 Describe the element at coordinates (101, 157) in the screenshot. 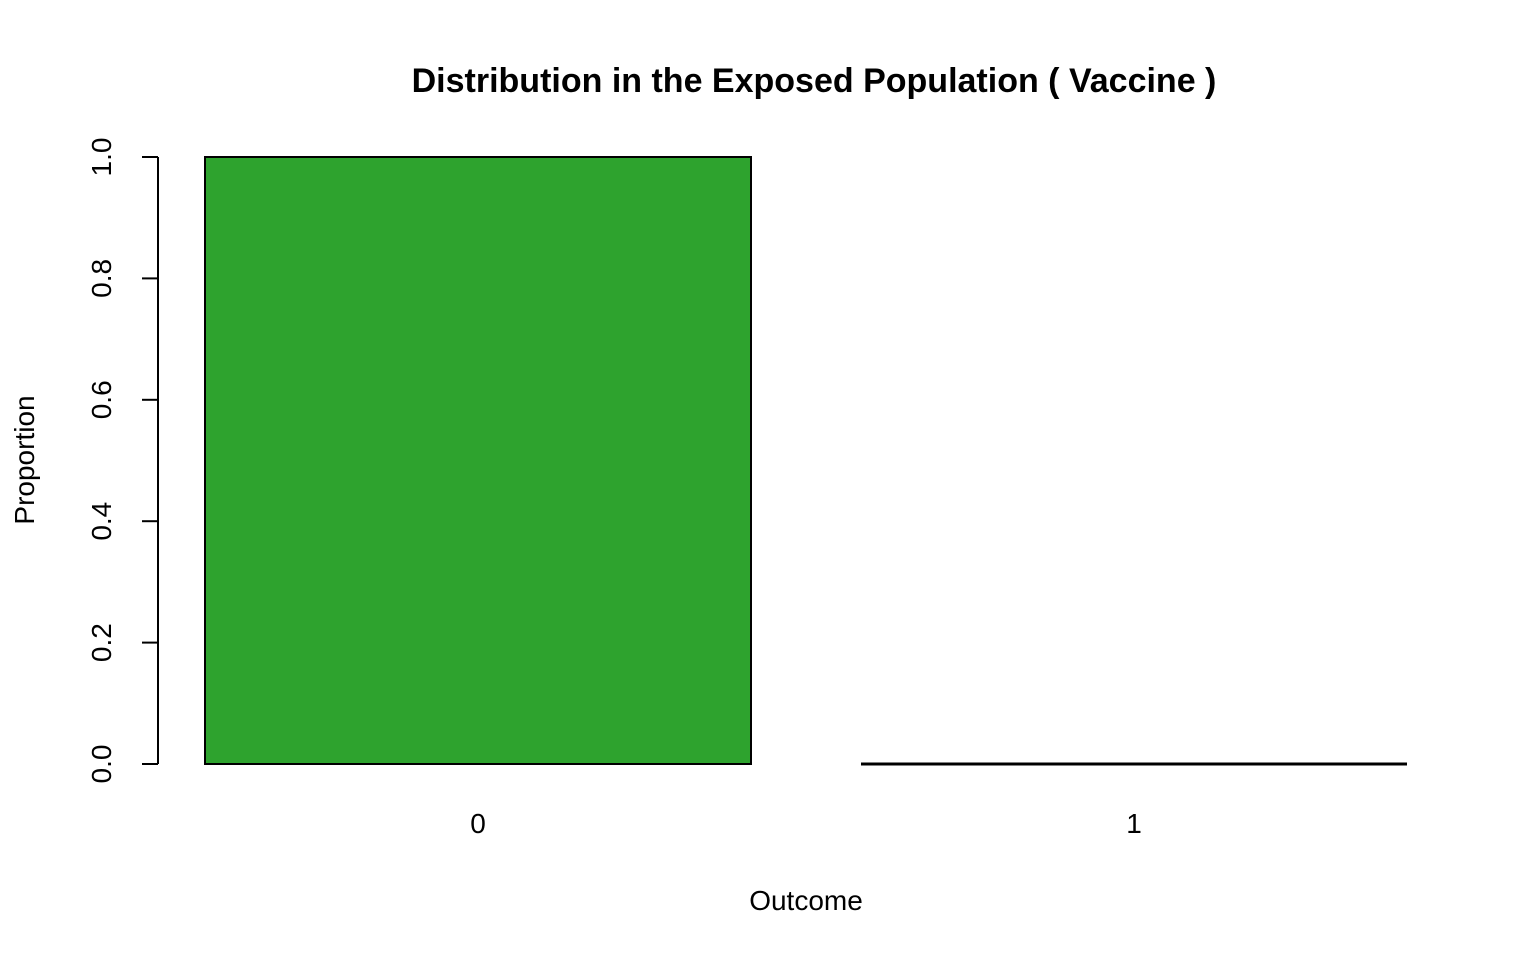

I see `y-tick-label: 1.0` at that location.